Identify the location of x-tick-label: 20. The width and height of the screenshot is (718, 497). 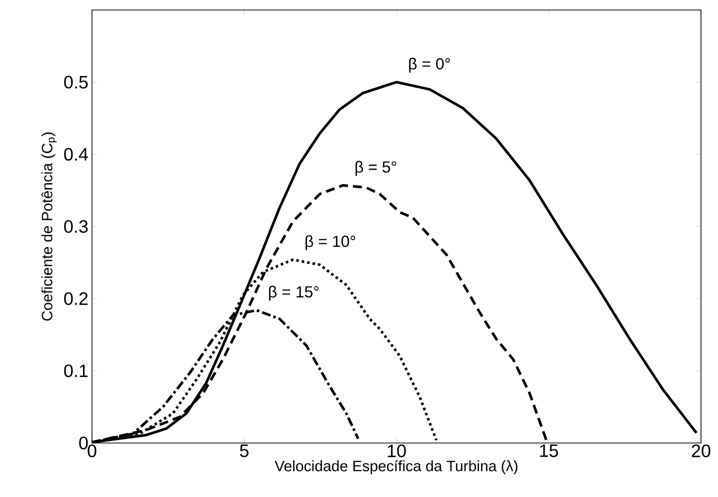
(701, 451).